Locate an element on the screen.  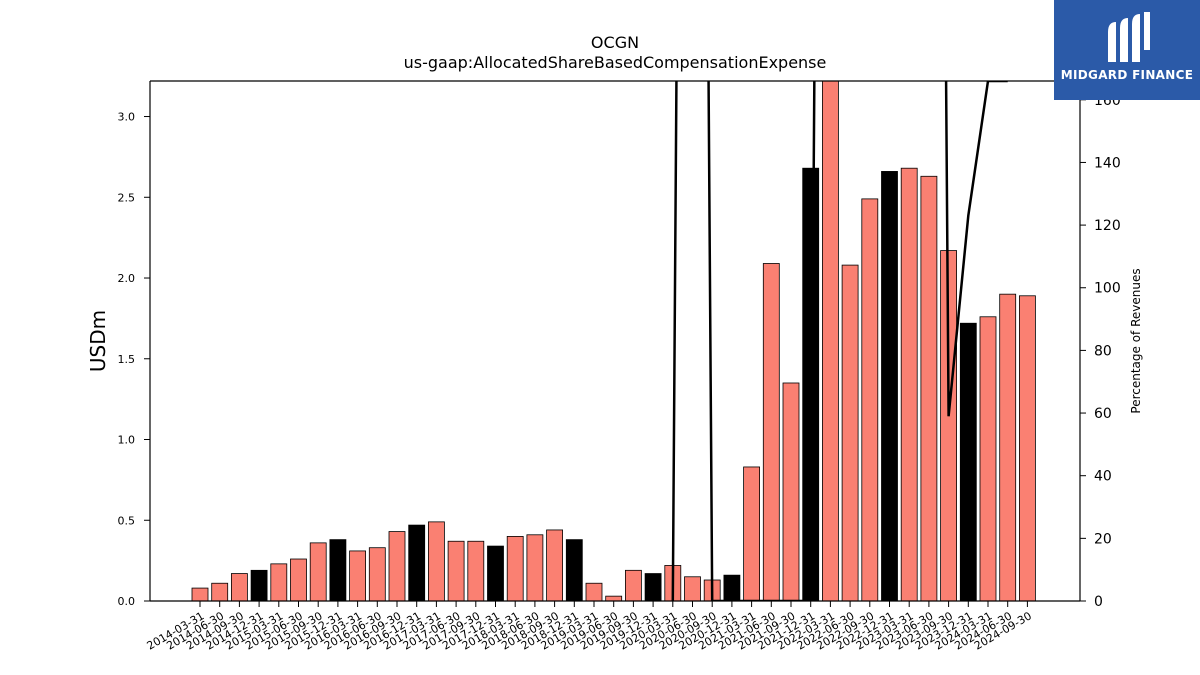
y2-tick-label: 140 is located at coordinates (1107, 163).